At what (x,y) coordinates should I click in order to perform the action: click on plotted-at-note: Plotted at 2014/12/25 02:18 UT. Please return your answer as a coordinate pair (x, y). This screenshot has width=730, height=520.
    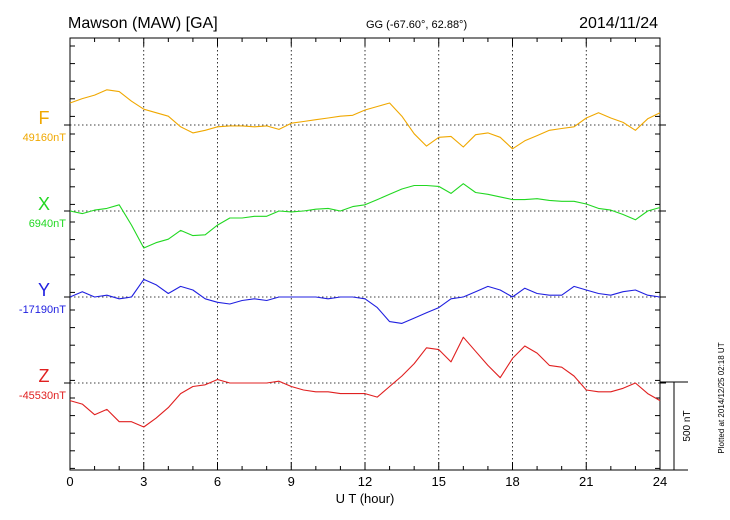
    Looking at the image, I should click on (721, 397).